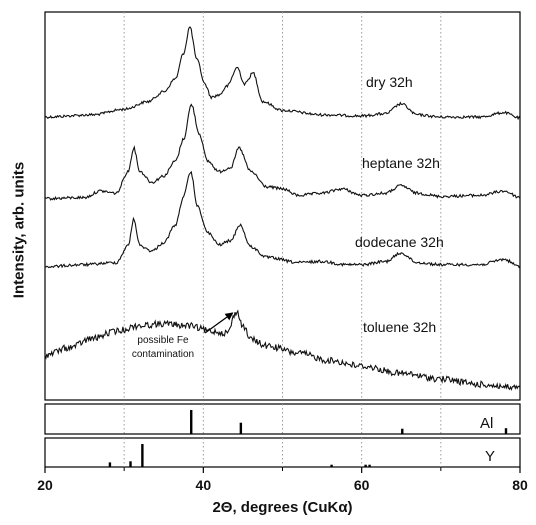  Describe the element at coordinates (401, 163) in the screenshot. I see `series-label-1: heptane 32h` at that location.